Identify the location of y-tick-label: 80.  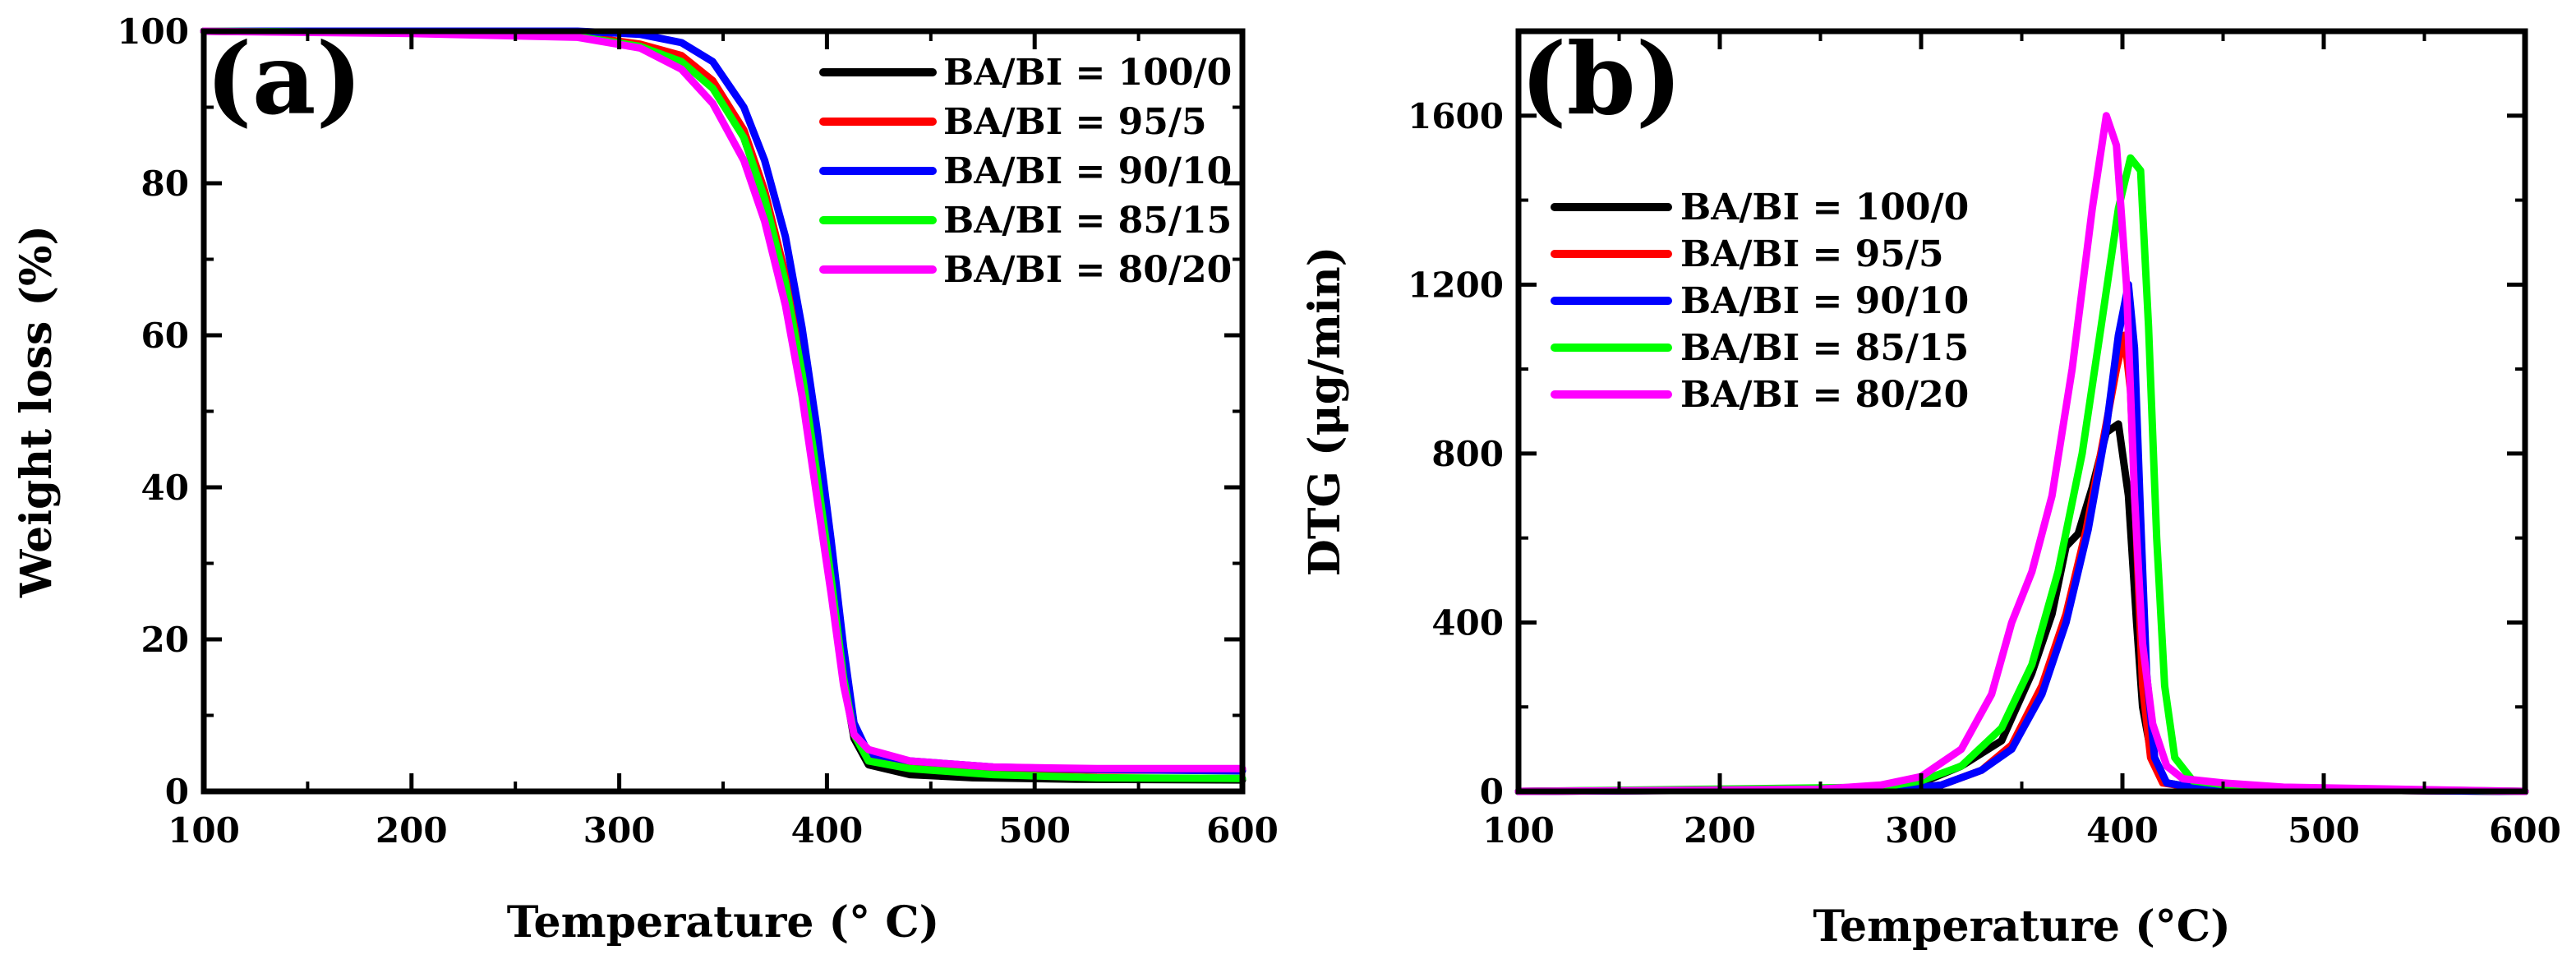
(165, 184).